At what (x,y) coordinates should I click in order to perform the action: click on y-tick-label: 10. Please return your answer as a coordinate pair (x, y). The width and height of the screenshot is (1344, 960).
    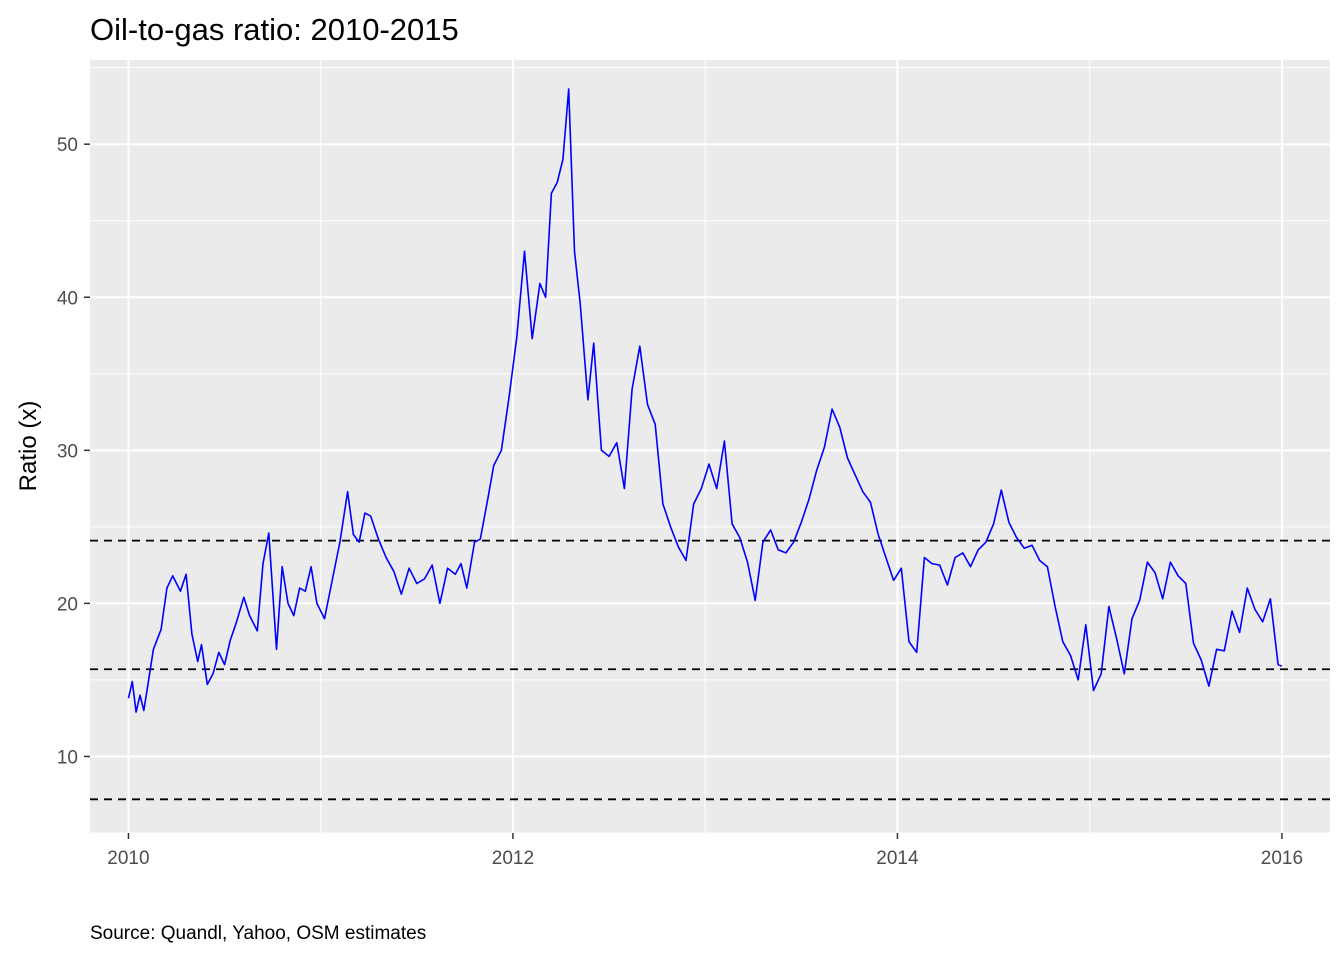
    Looking at the image, I should click on (67, 757).